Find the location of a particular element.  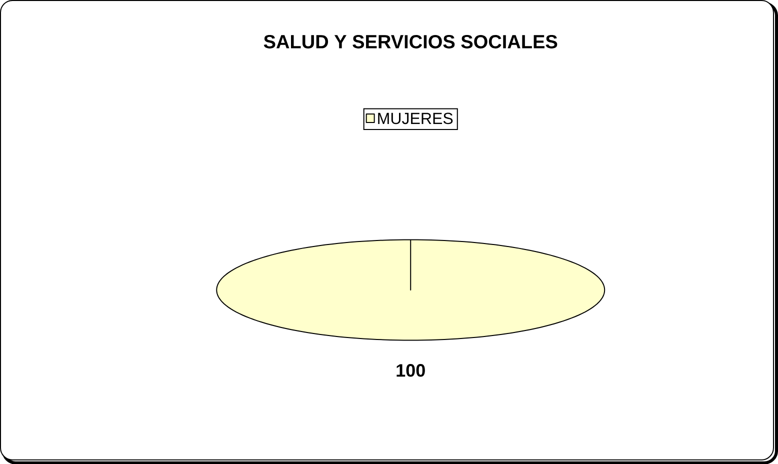

legend-label: MUJERES is located at coordinates (415, 118).